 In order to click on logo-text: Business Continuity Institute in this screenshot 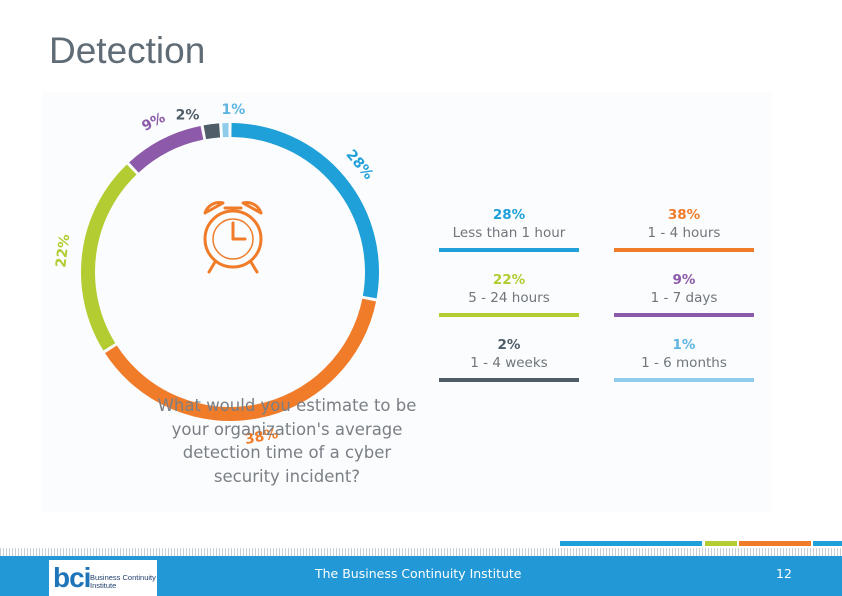, I will do `click(123, 581)`.